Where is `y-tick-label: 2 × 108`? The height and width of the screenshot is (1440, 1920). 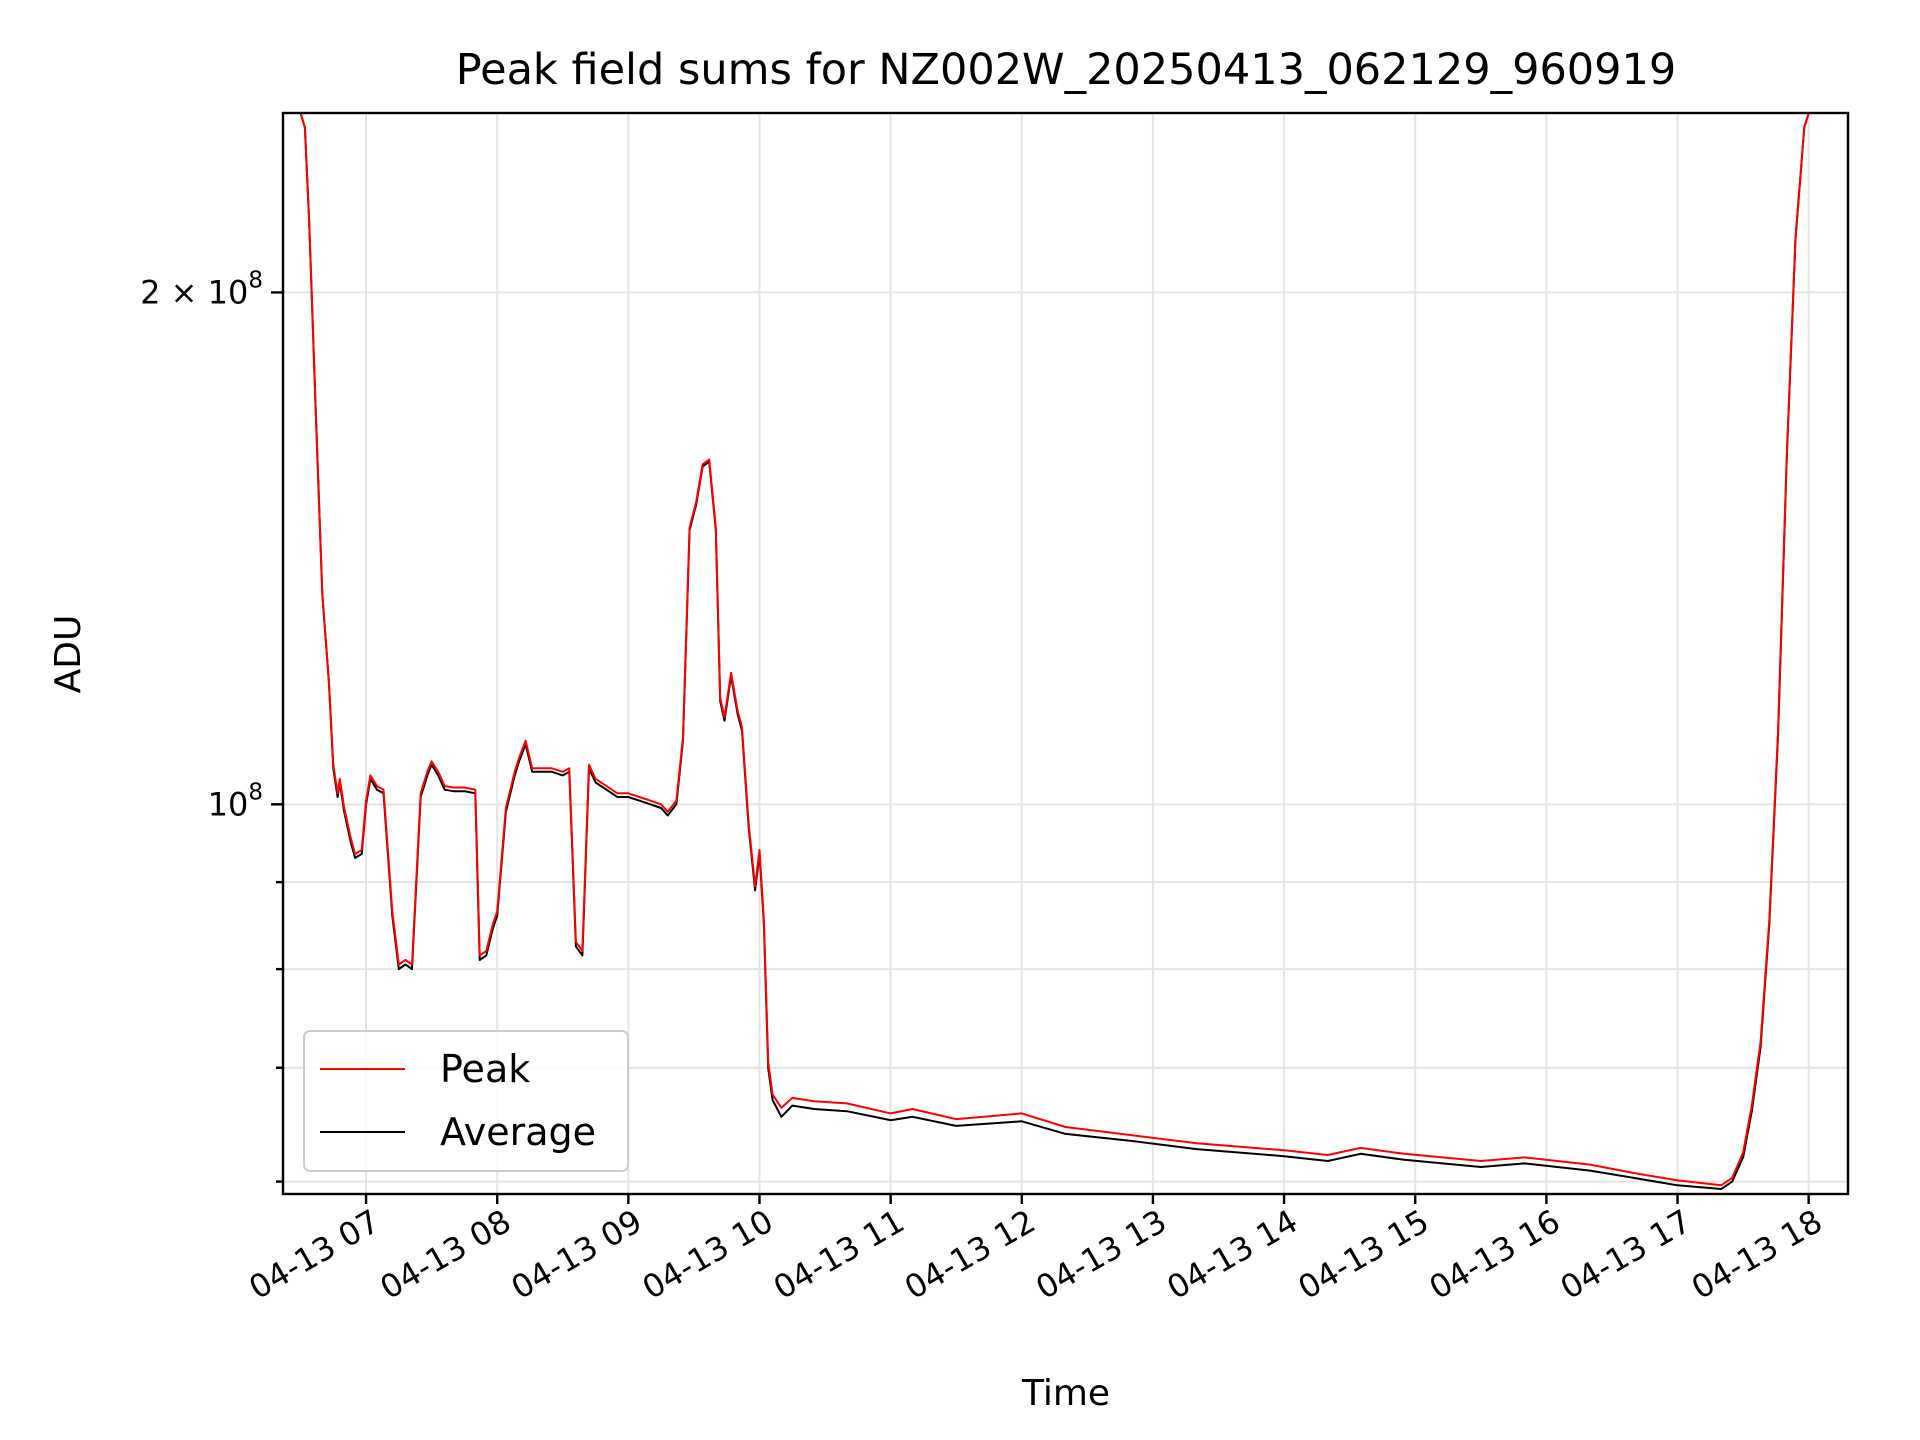
y-tick-label: 2 × 108 is located at coordinates (201, 289).